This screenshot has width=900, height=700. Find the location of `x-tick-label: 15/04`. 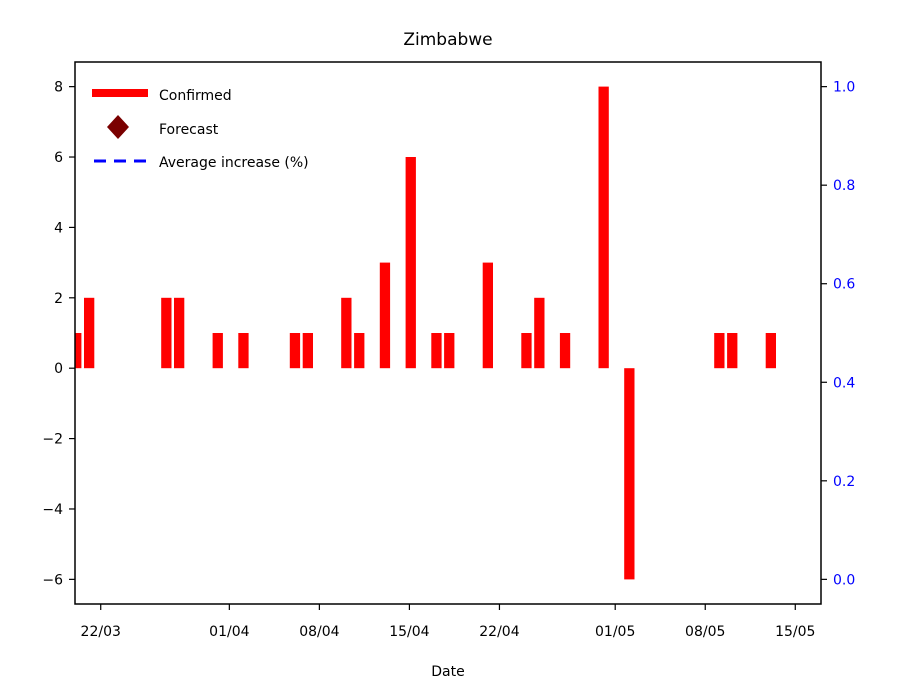

x-tick-label: 15/04 is located at coordinates (409, 632).